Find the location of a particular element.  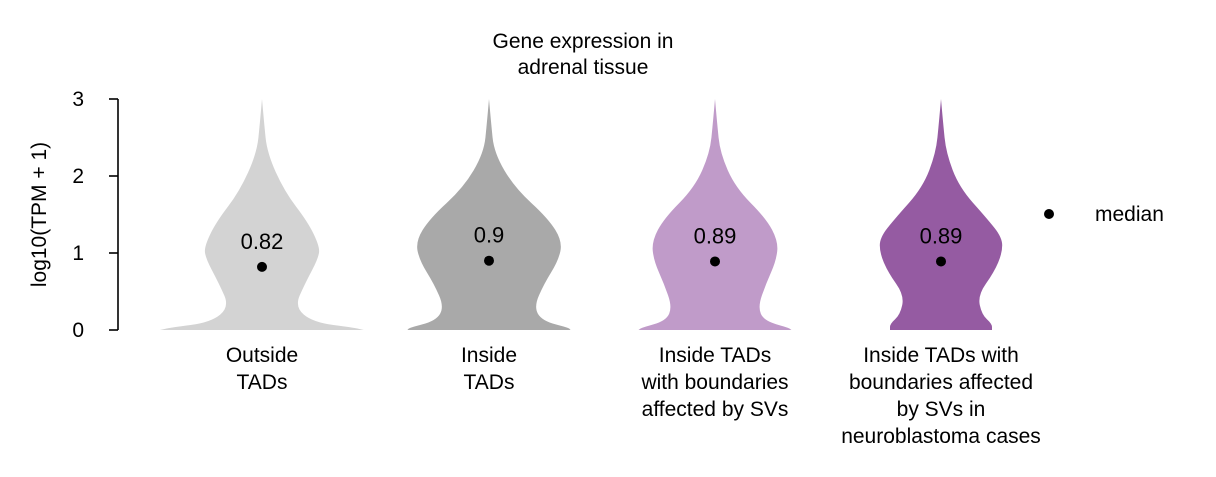

y-tick-label: 2 is located at coordinates (78, 176).